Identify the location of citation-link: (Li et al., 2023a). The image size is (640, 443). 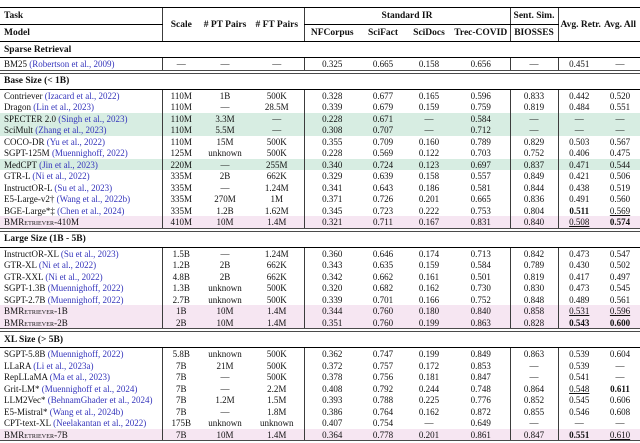
(62, 365).